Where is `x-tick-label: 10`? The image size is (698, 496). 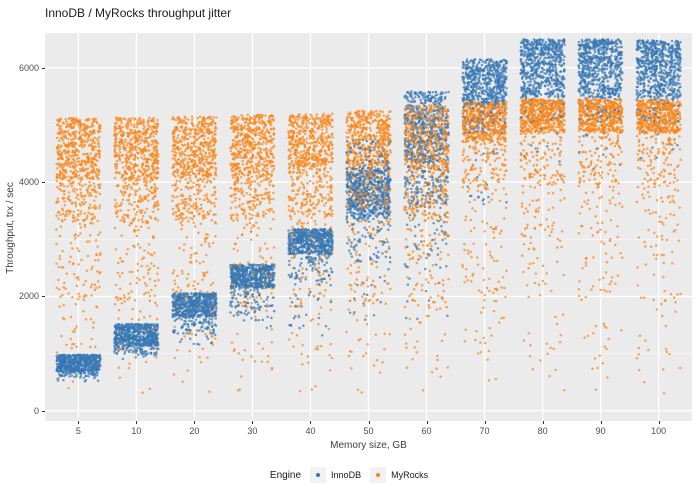 x-tick-label: 10 is located at coordinates (136, 431).